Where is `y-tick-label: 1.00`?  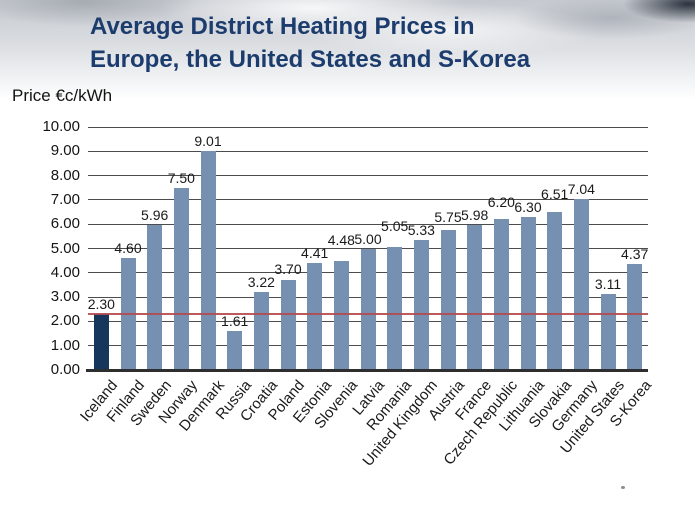 y-tick-label: 1.00 is located at coordinates (65, 345).